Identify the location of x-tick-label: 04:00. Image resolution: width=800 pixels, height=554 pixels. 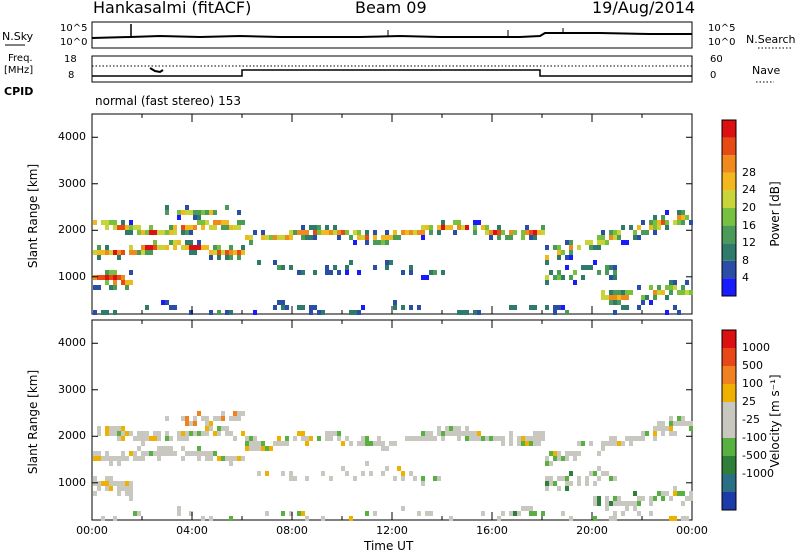
(192, 530).